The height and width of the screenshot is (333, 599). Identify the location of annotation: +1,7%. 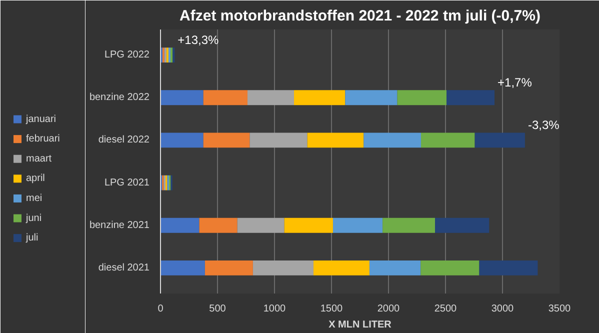
(515, 83).